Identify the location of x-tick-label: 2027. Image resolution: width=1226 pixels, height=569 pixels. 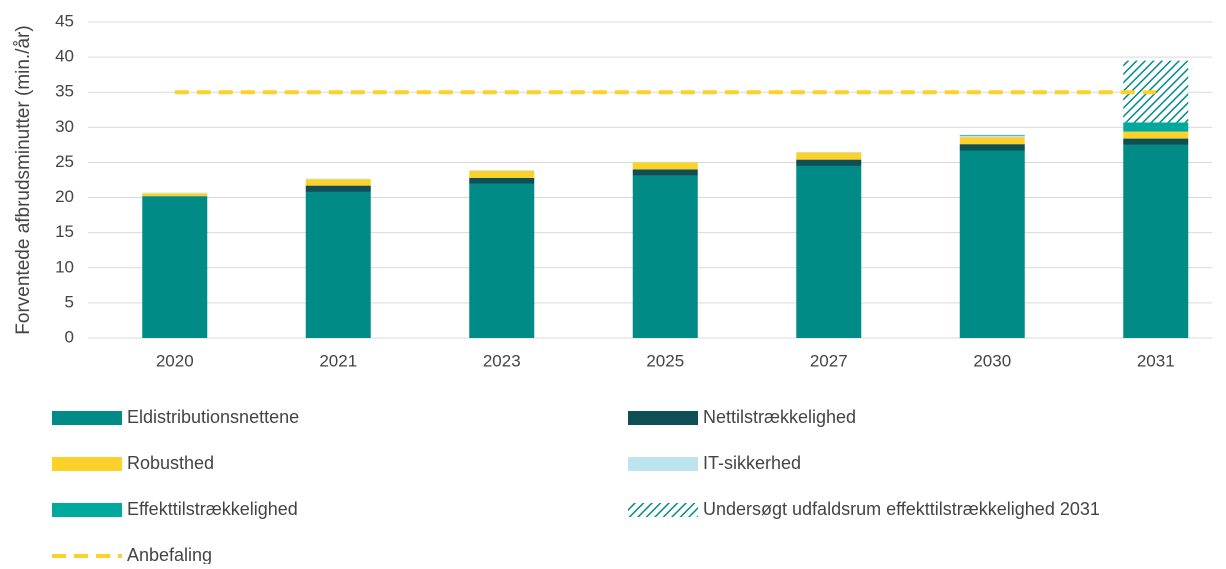
(829, 360).